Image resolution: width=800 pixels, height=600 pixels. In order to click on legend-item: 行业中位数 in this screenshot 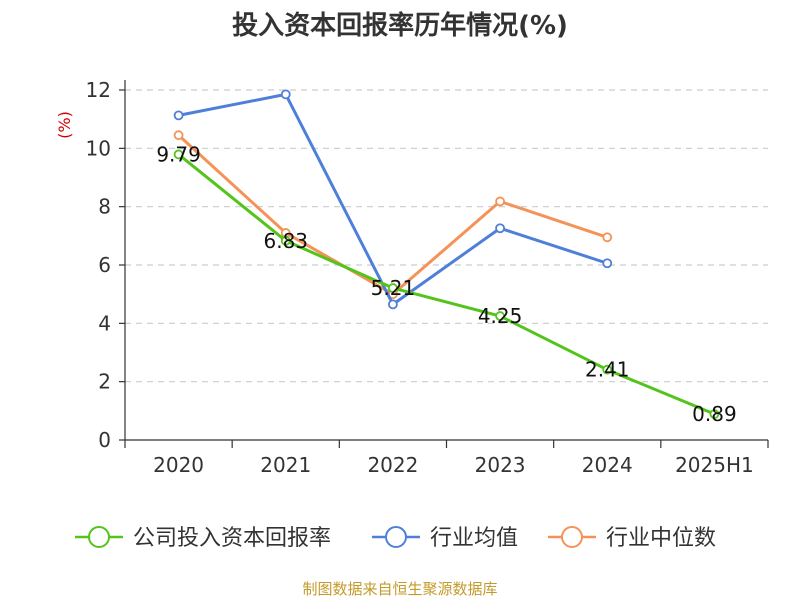, I will do `click(632, 538)`.